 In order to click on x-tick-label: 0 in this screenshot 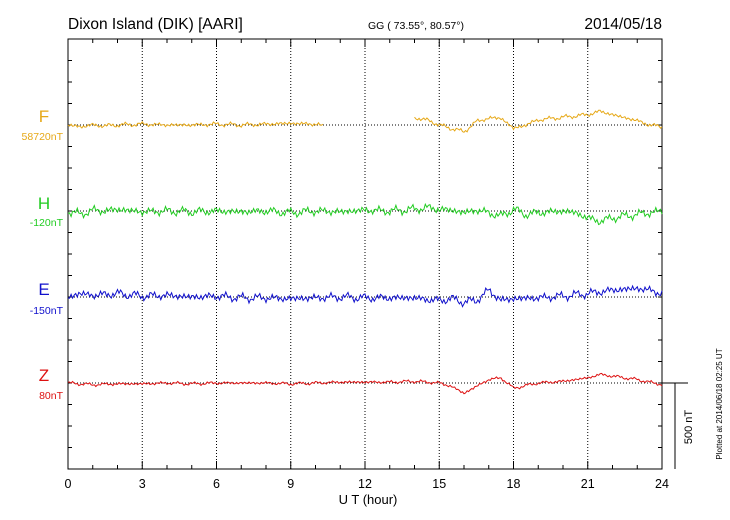, I will do `click(68, 484)`.